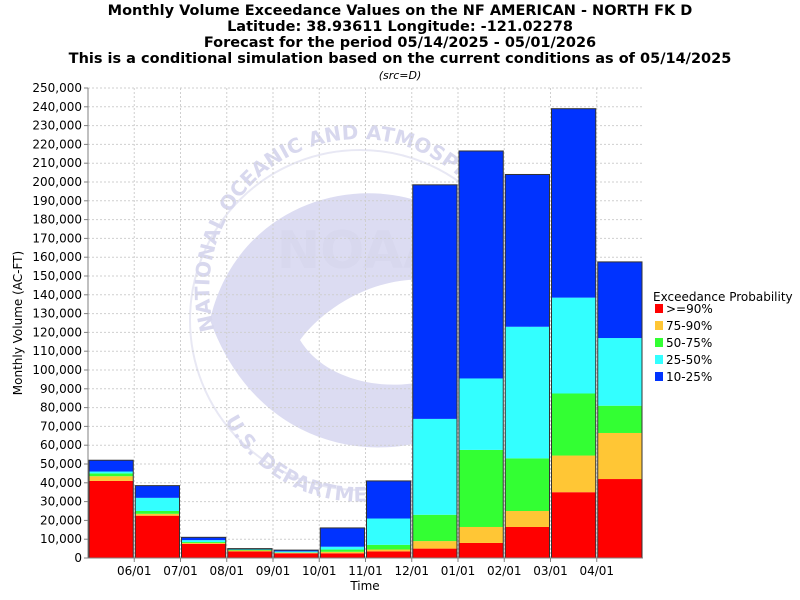  I want to click on x-tick-label: 04/01, so click(596, 571).